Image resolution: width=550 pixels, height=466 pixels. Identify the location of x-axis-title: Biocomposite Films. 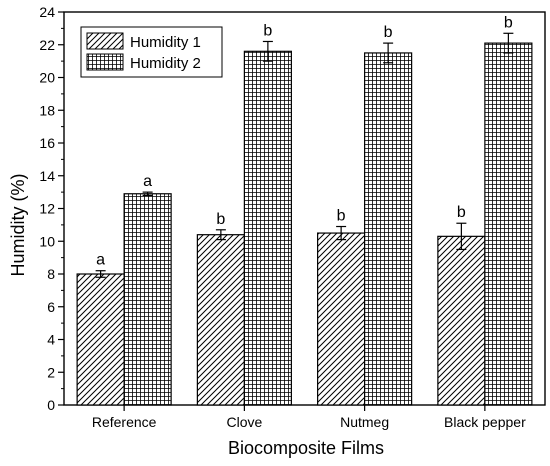
(306, 448).